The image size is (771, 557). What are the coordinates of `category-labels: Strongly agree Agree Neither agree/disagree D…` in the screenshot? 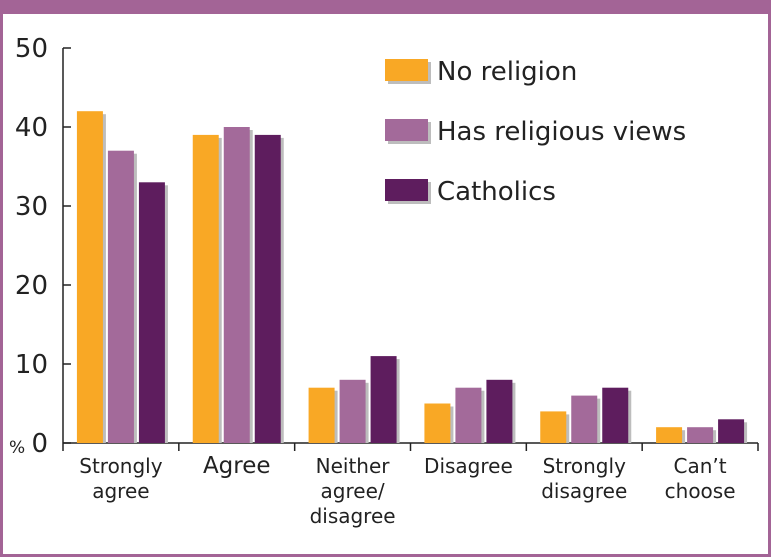 It's located at (407, 490).